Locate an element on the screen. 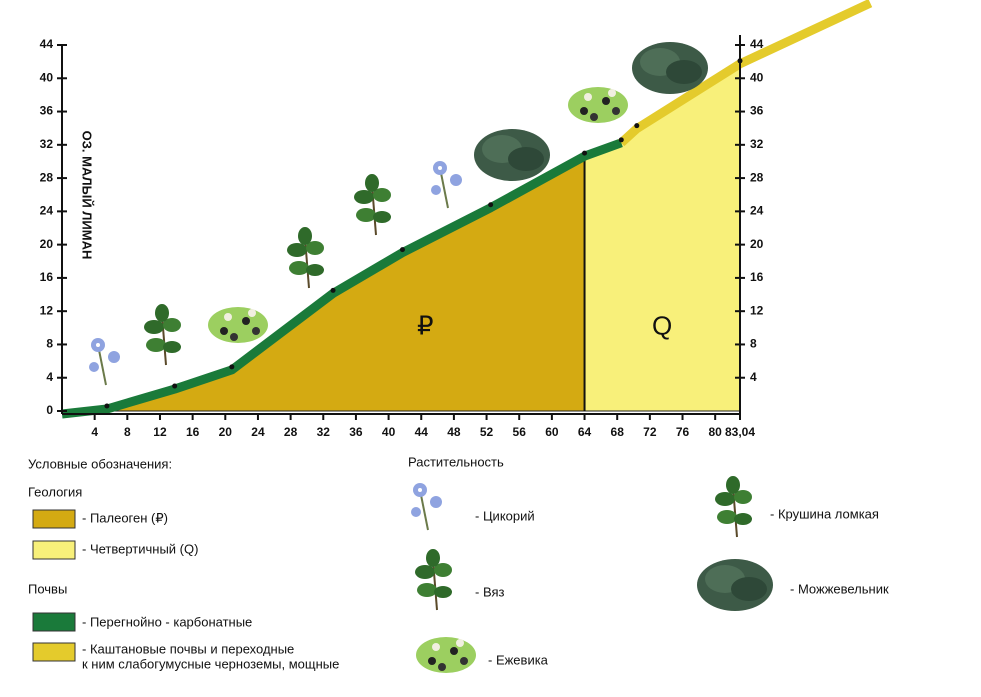 This screenshot has height=697, width=981. x-tick-label: 76 is located at coordinates (683, 432).